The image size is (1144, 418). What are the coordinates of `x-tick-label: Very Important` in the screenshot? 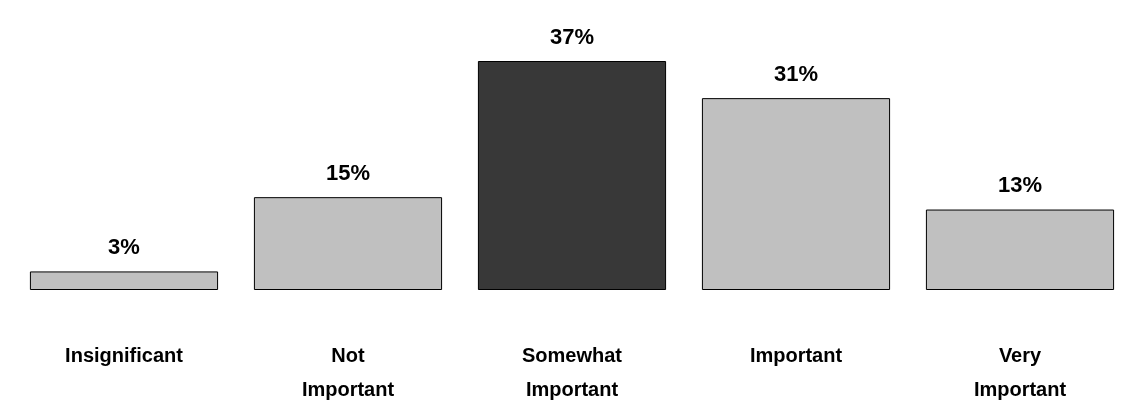 It's located at (1020, 372).